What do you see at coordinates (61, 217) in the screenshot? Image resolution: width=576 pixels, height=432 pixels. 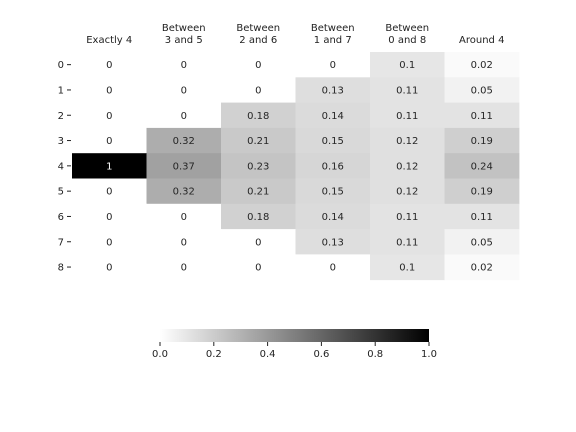 I see `row-label: 6` at bounding box center [61, 217].